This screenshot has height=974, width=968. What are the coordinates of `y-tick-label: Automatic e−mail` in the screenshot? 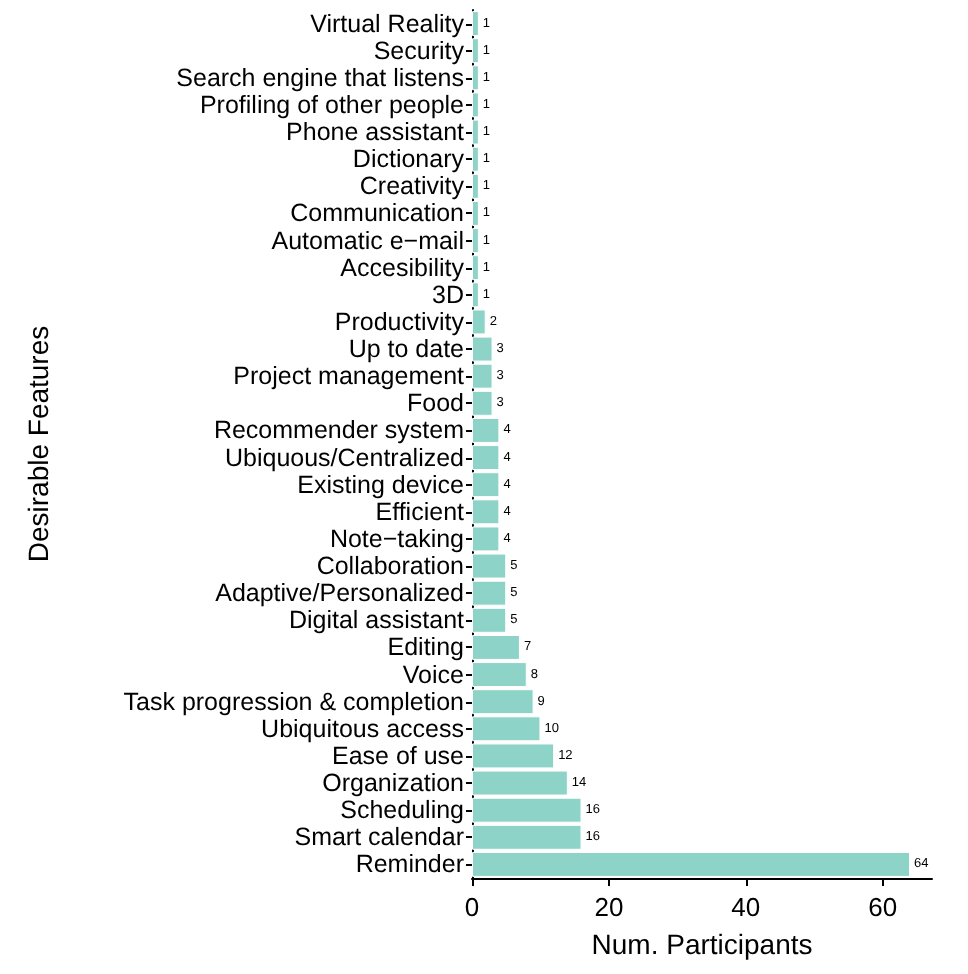 It's located at (367, 240).